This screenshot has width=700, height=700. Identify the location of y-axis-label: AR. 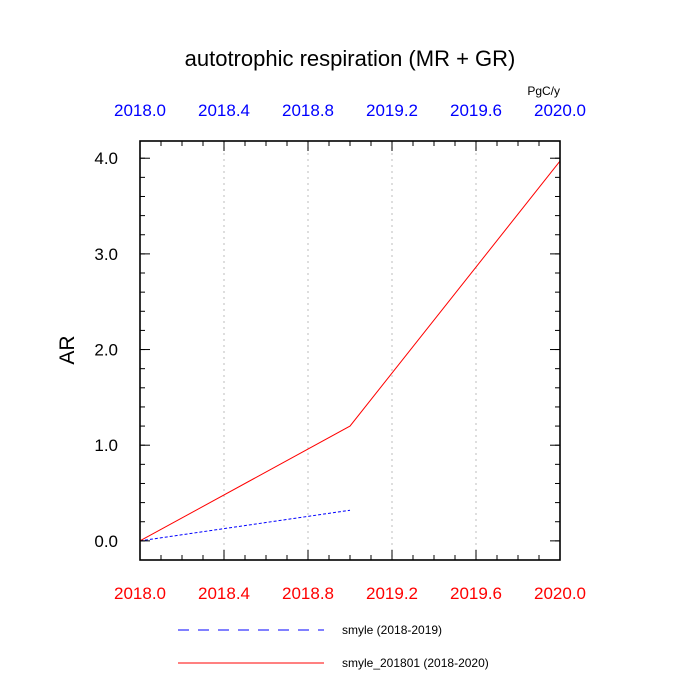
(67, 349).